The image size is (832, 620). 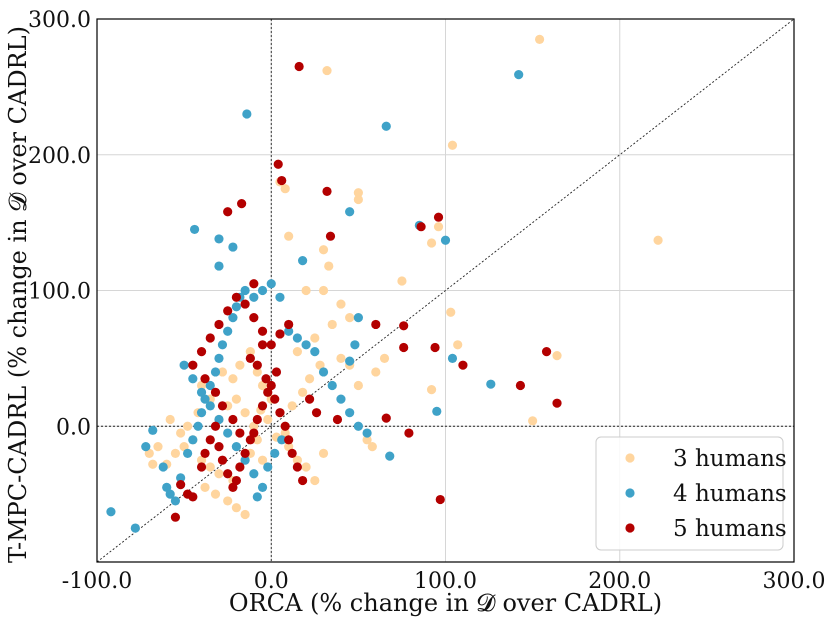 What do you see at coordinates (445, 603) in the screenshot?
I see `x-axis-title: ORCA (% change in 𝓓 over CADRL)` at bounding box center [445, 603].